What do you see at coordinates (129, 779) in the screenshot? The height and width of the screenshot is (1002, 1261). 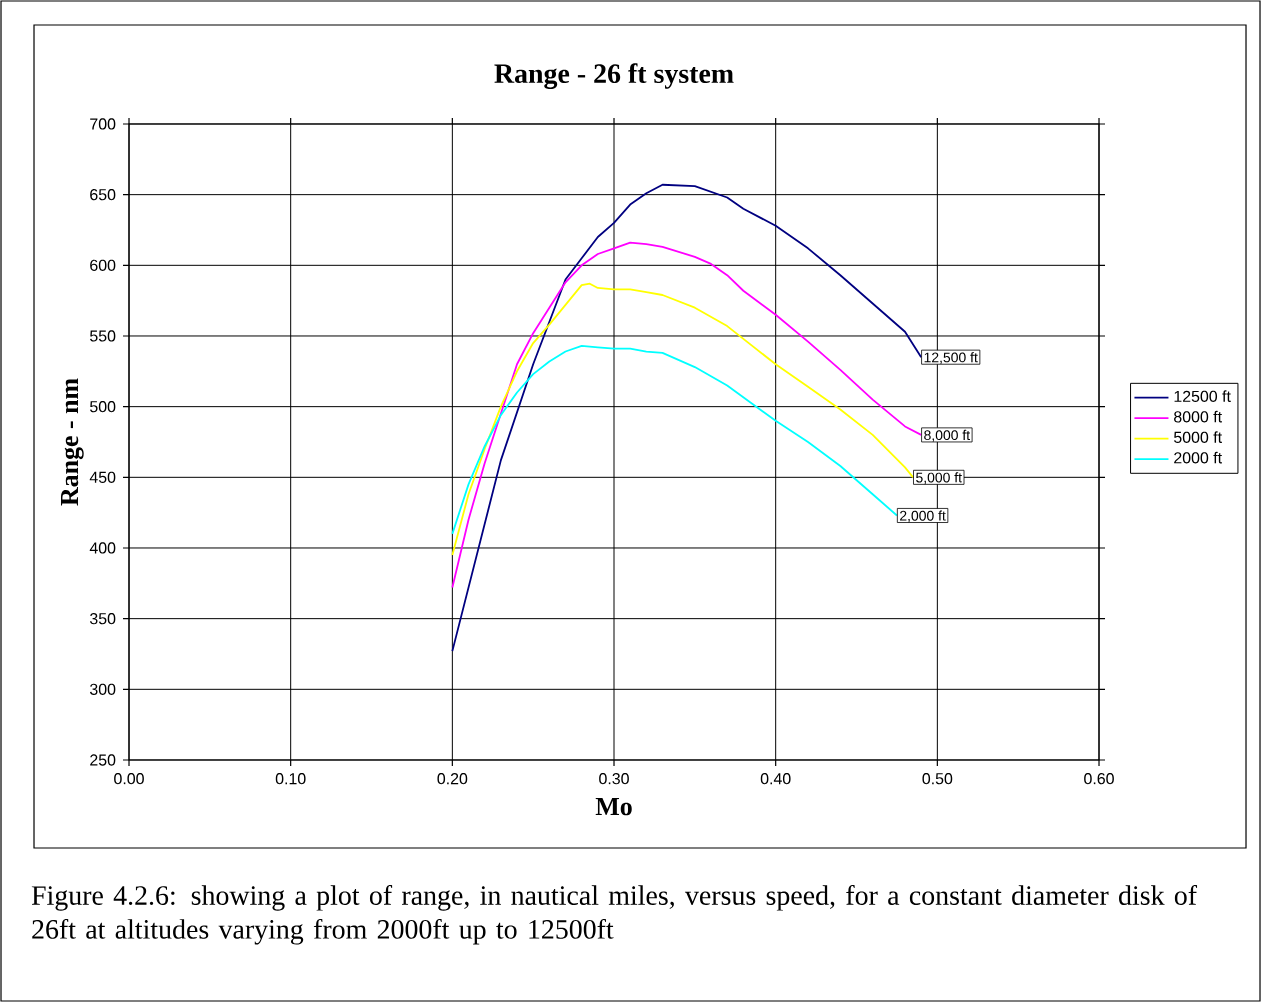 I see `x-tick-label: 0.00` at bounding box center [129, 779].